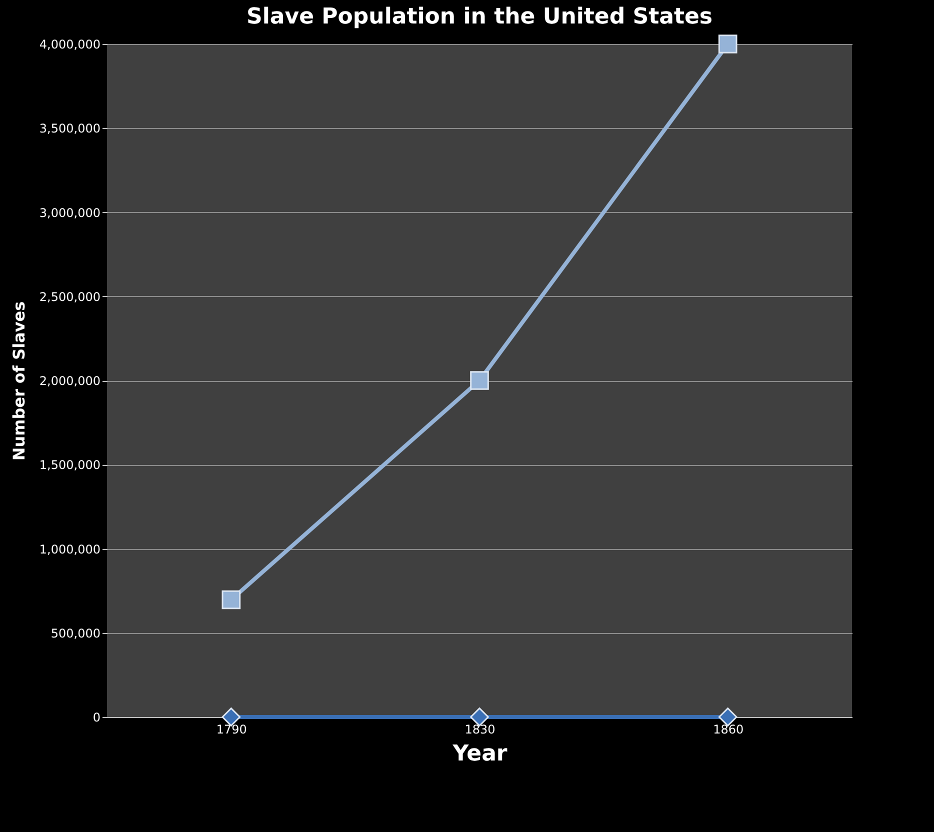 This screenshot has height=832, width=934. I want to click on x-tick-label: 1830, so click(480, 729).